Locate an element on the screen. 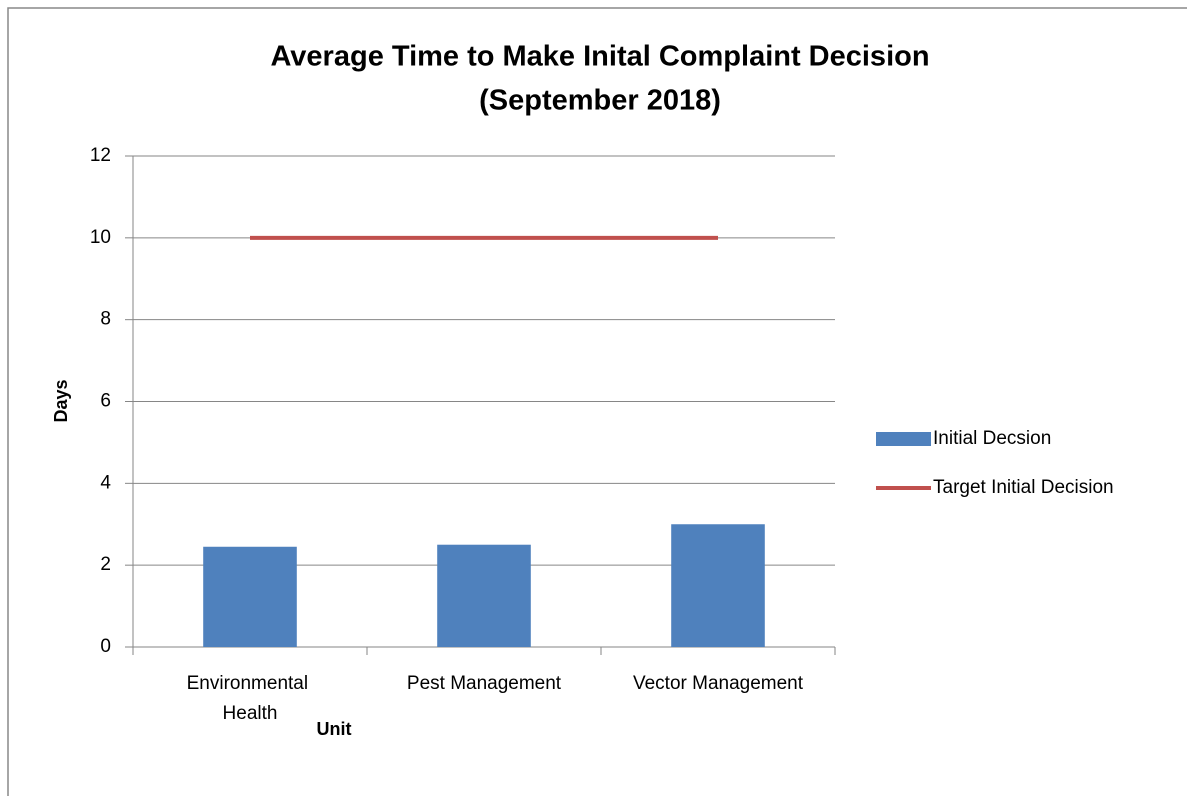 This screenshot has width=1187, height=796. y-axis-title: Days is located at coordinates (61, 400).